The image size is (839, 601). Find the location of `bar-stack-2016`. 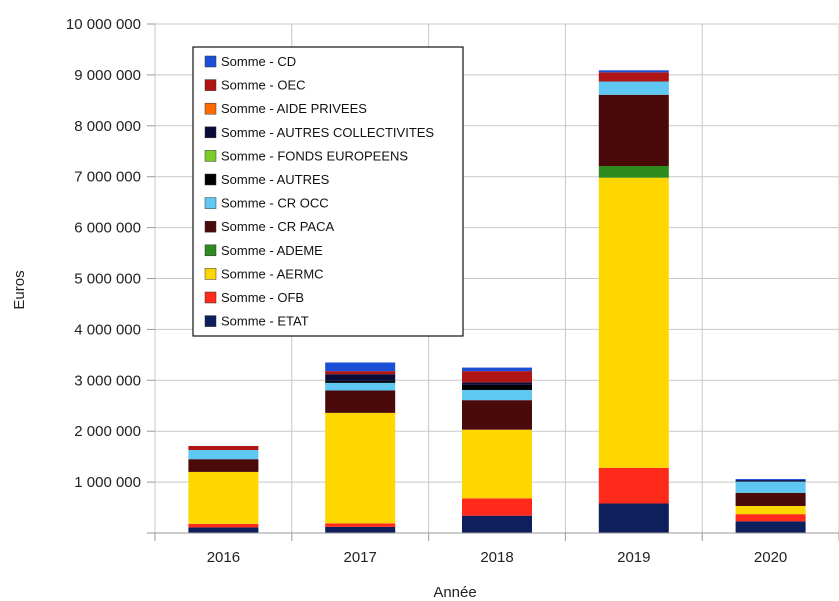

bar-stack-2016 is located at coordinates (223, 489).